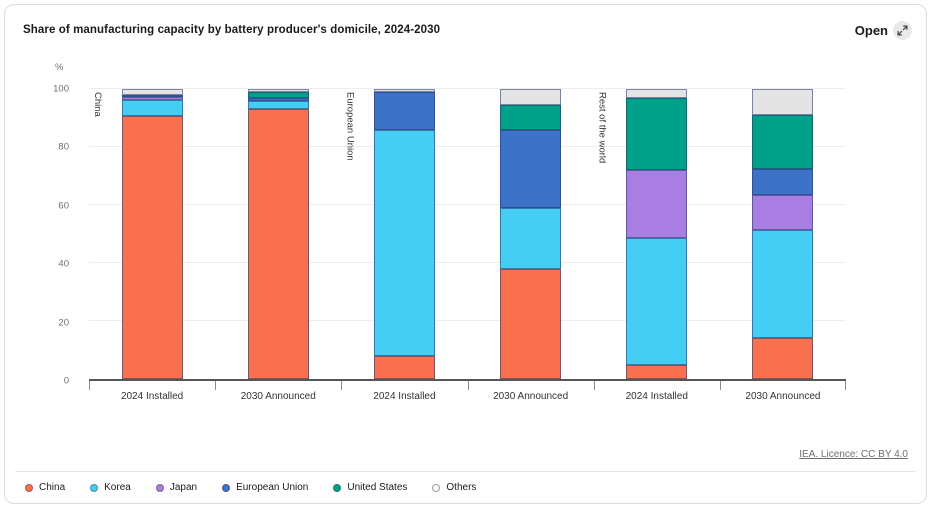 This screenshot has height=508, width=931. I want to click on bar-china-2030-announced, so click(278, 234).